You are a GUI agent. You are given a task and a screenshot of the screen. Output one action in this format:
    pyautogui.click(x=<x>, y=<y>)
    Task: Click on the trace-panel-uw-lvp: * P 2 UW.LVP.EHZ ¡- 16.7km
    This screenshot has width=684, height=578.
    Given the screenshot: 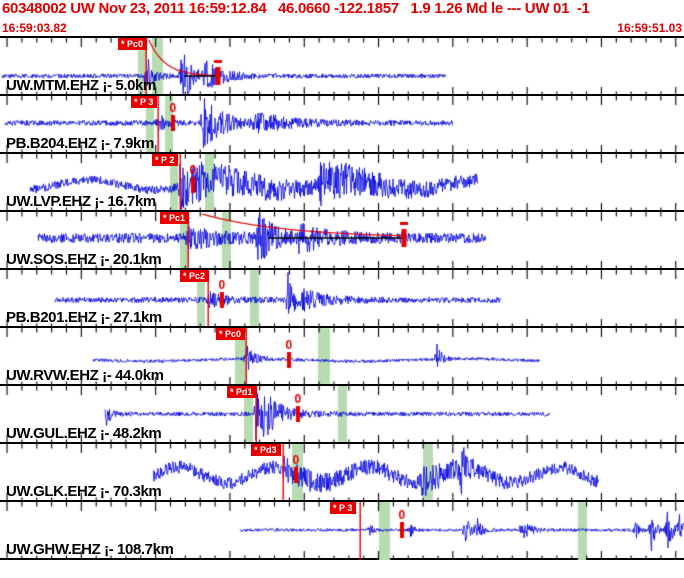 What is the action you would take?
    pyautogui.click(x=342, y=182)
    